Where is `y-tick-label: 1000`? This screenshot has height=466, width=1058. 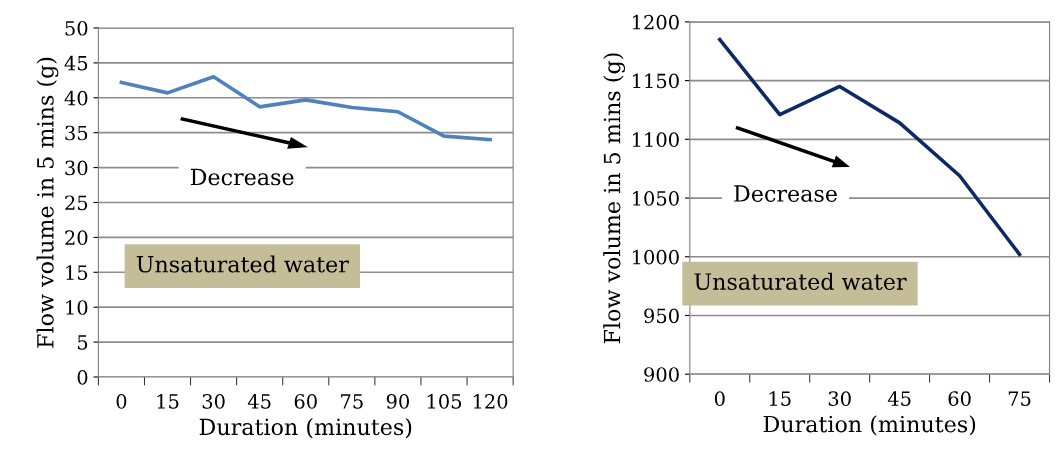
y-tick-label: 1000 is located at coordinates (655, 257).